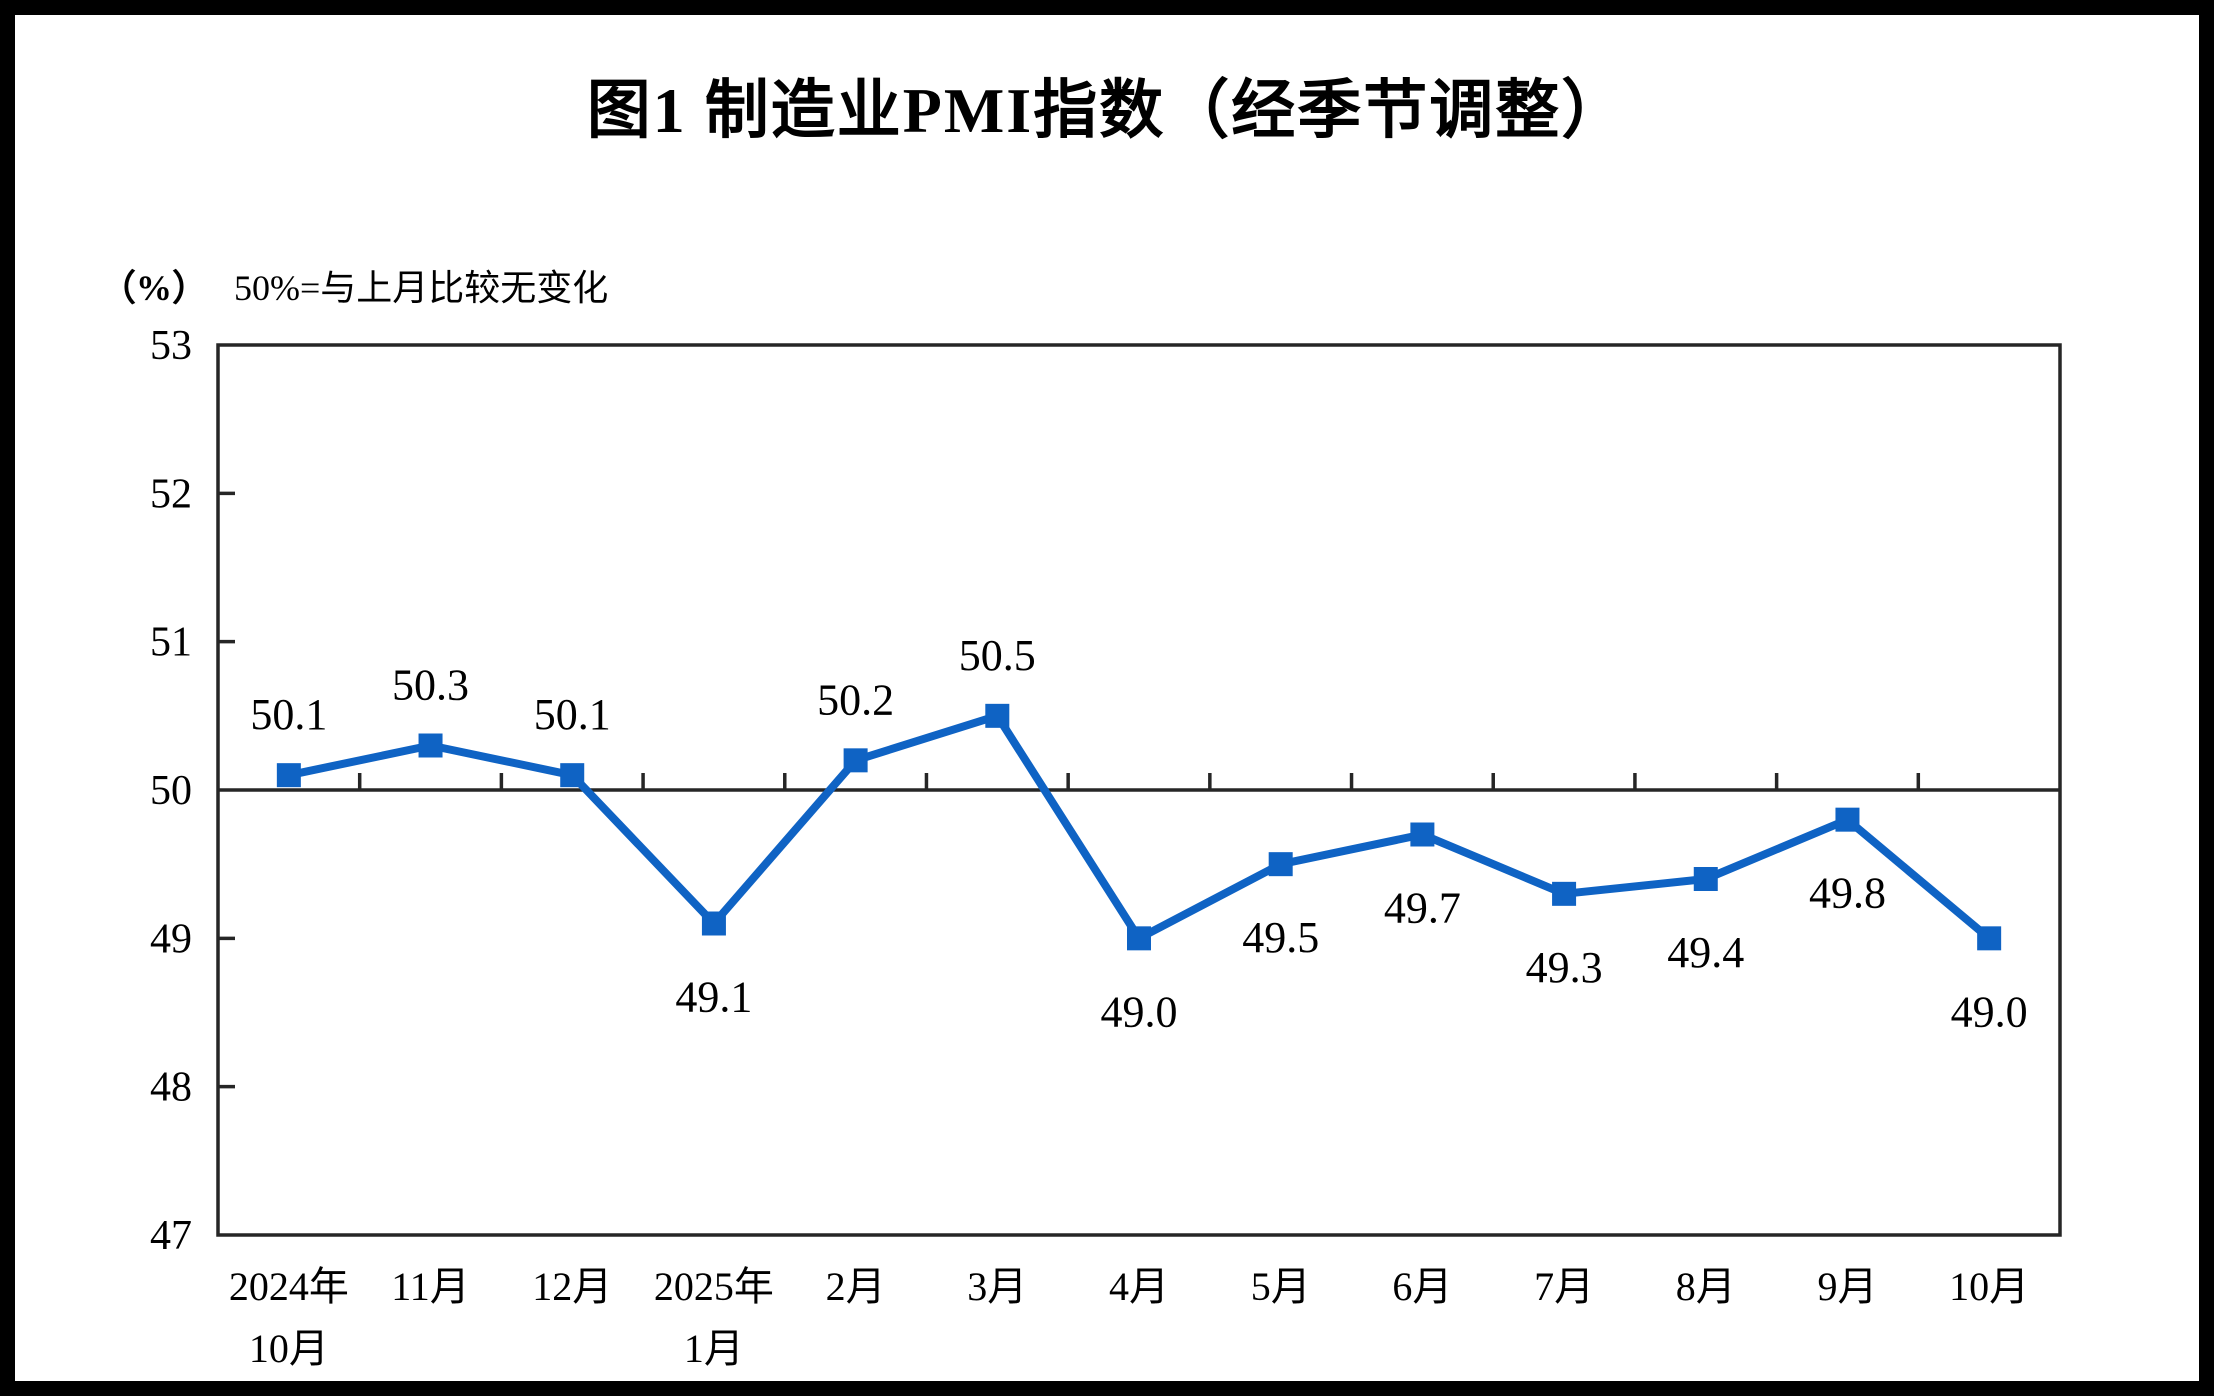 The height and width of the screenshot is (1396, 2214). I want to click on x-axis-tick-label: 2024年, so click(289, 1286).